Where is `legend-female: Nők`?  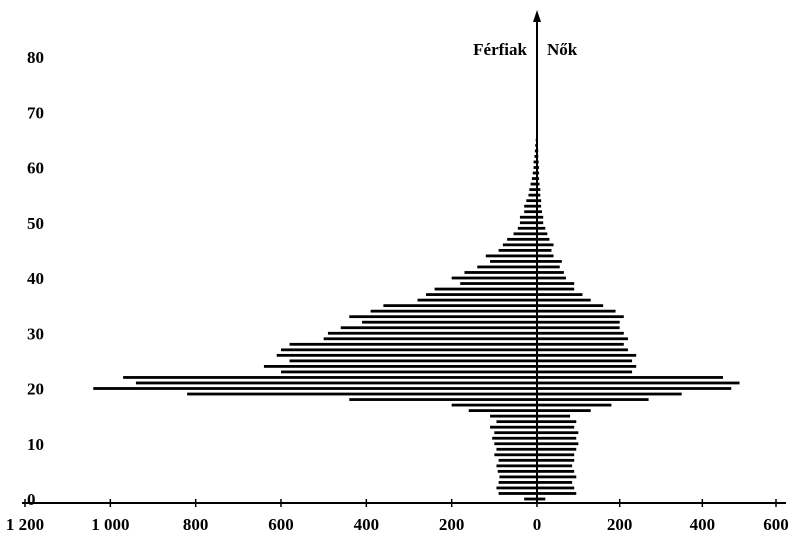
legend-female: Nők is located at coordinates (562, 49).